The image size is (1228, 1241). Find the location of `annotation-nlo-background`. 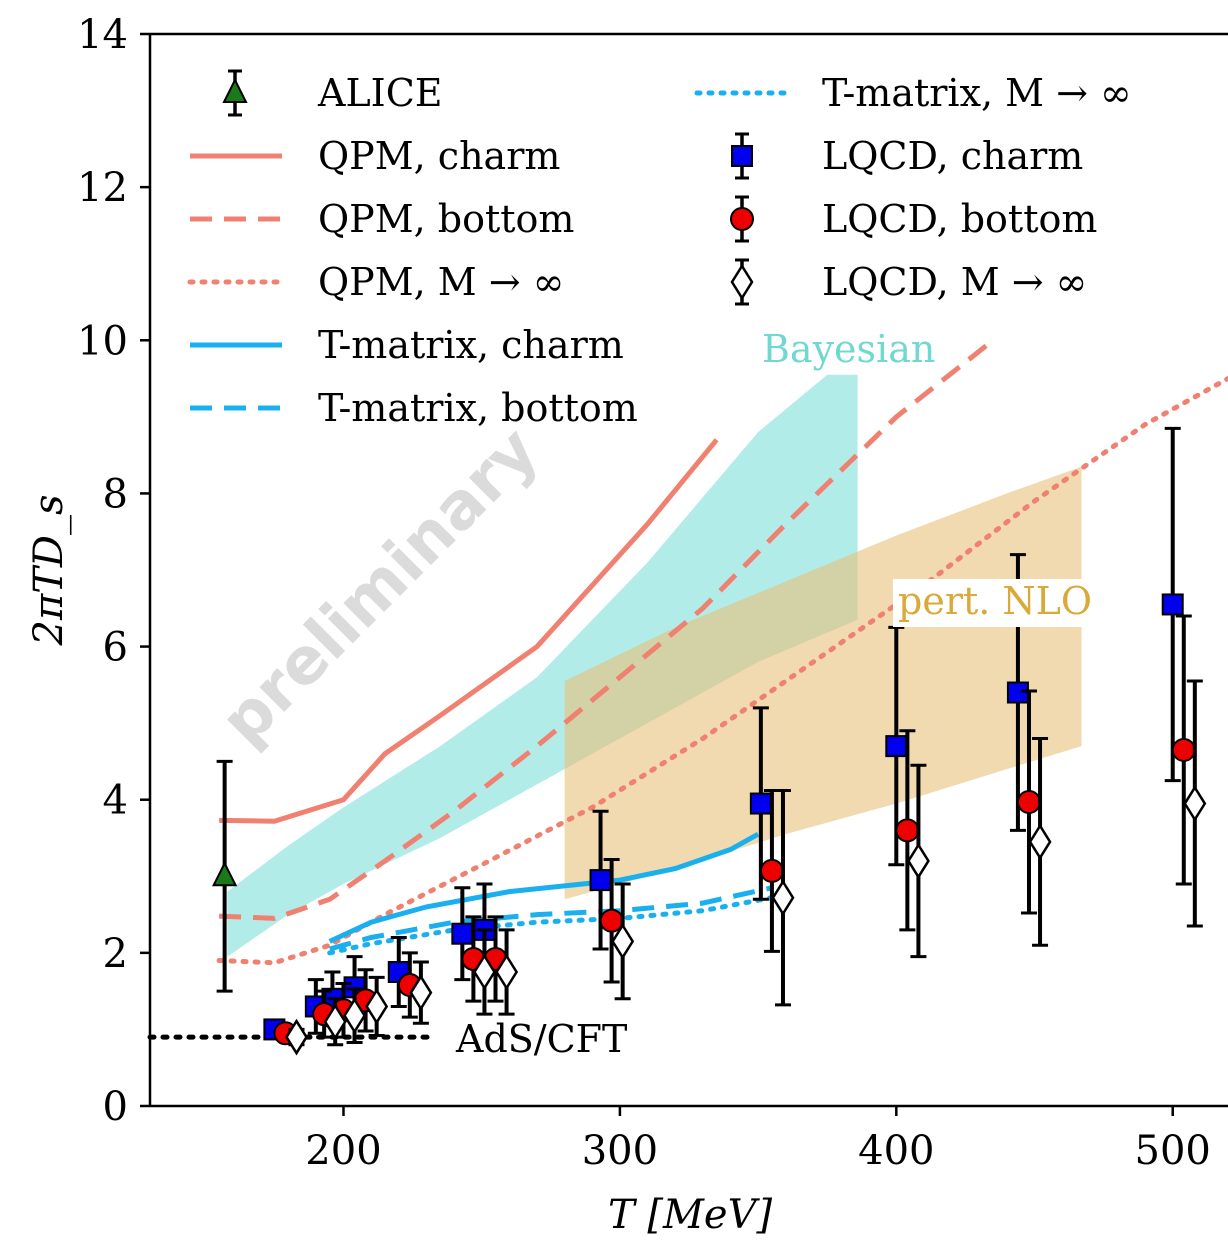

annotation-nlo-background is located at coordinates (1005, 603).